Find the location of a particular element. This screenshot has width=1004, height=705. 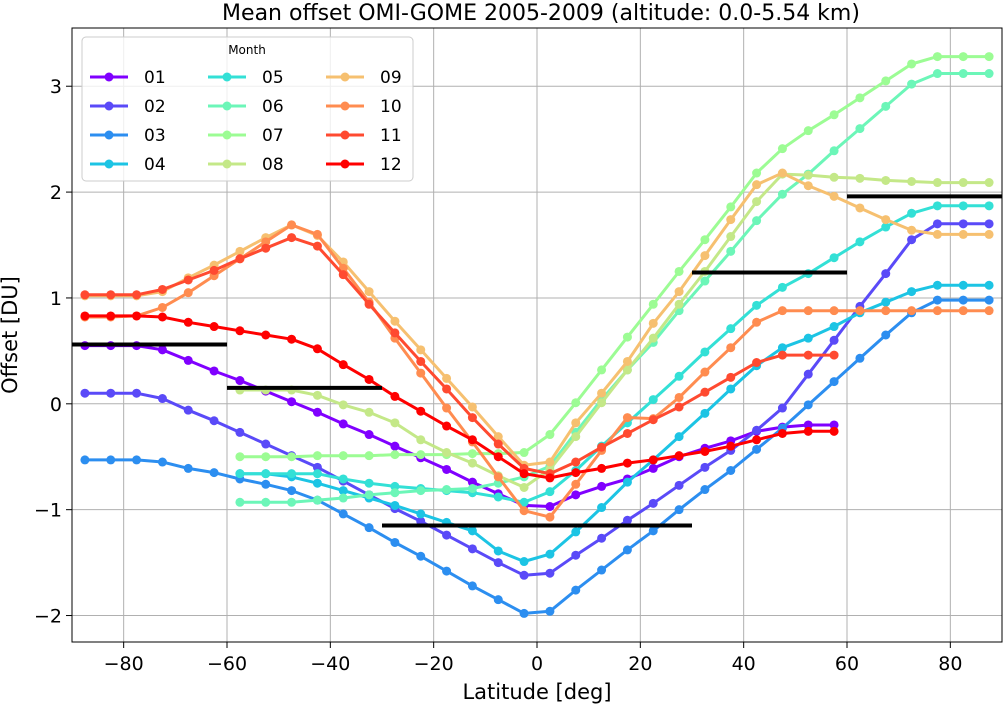

x-tick-label: −80 is located at coordinates (124, 664).